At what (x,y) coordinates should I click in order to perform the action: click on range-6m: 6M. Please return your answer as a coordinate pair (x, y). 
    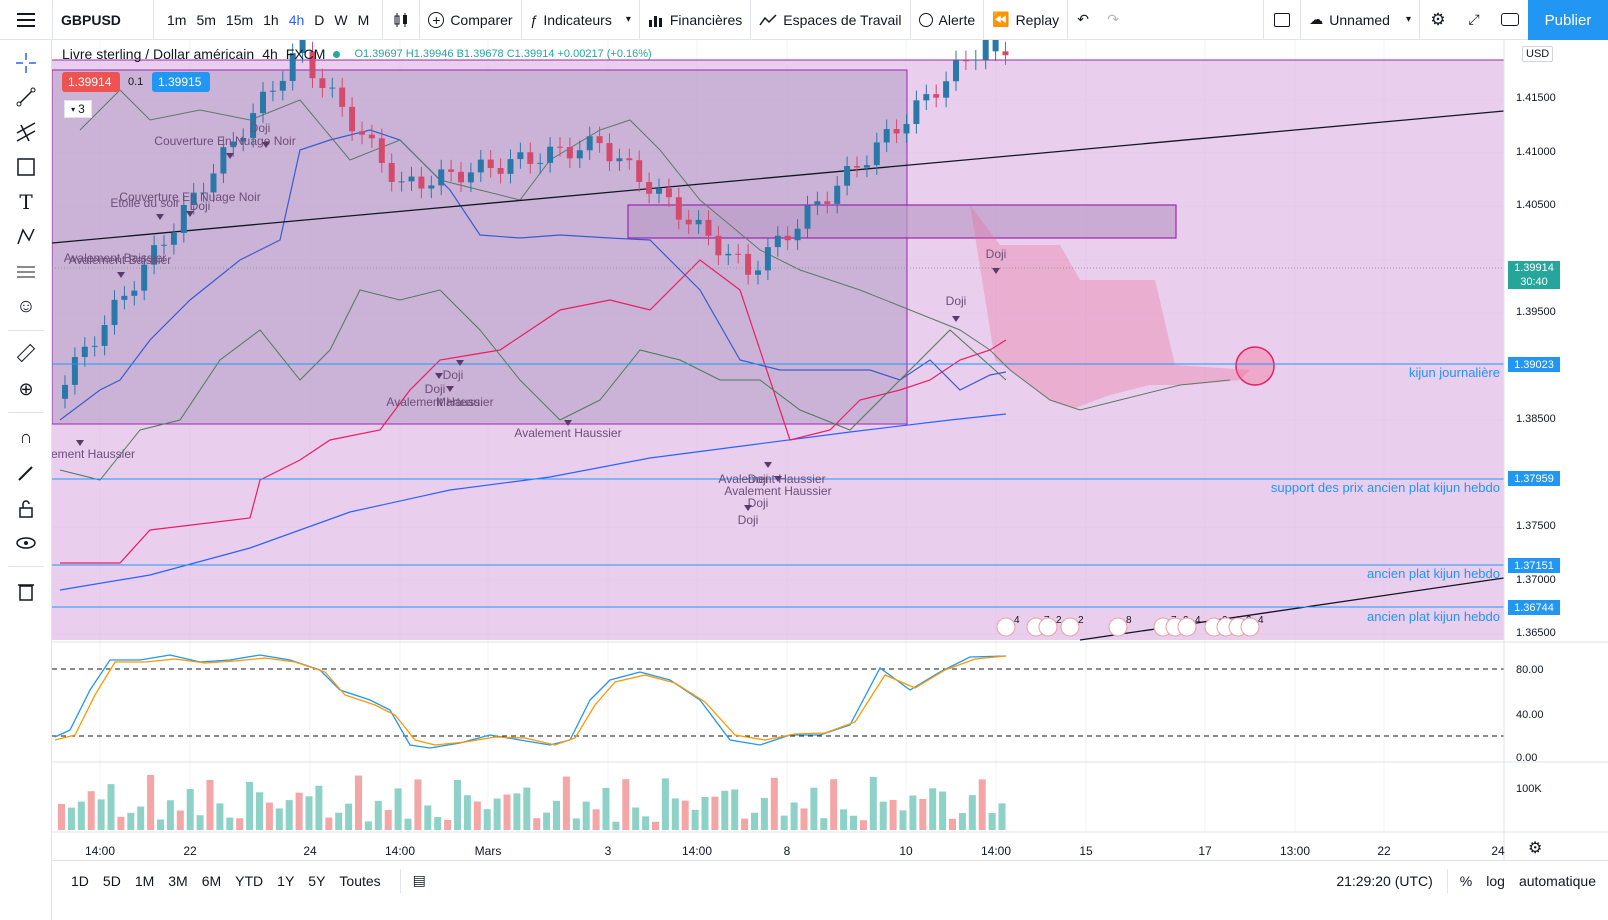
    Looking at the image, I should click on (211, 880).